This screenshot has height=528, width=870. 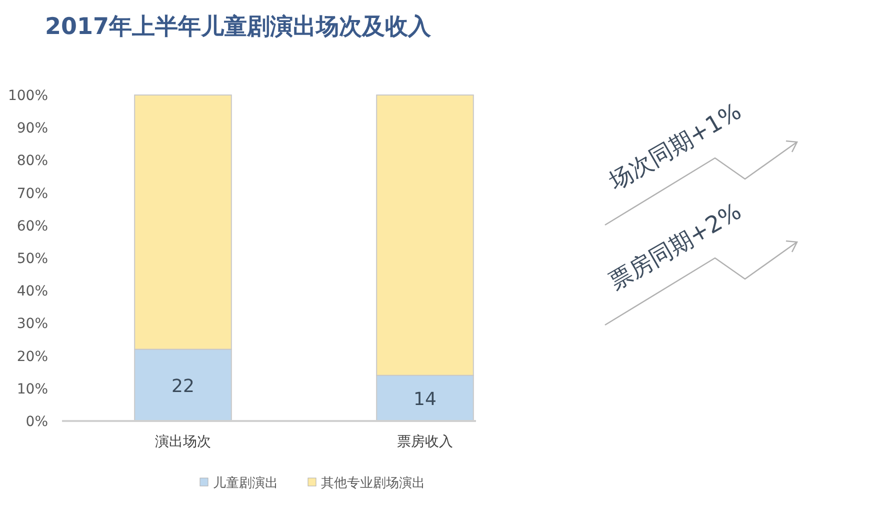 I want to click on y-tick-label: 10%, so click(x=32, y=389).